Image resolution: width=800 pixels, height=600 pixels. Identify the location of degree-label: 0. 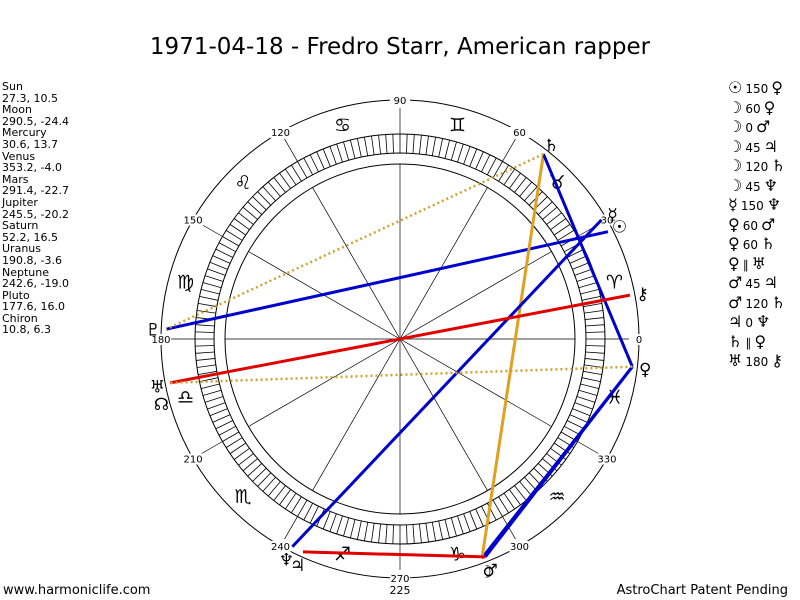
(639, 340).